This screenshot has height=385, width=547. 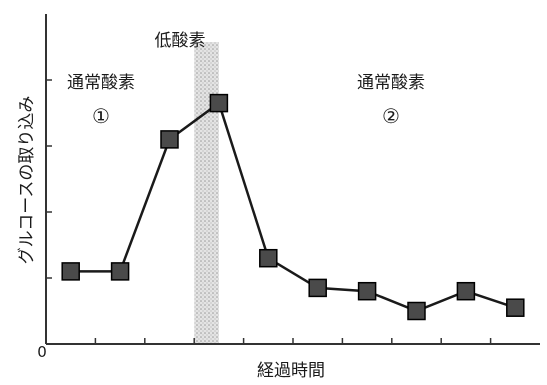 I want to click on y-ticks, so click(x=49, y=179).